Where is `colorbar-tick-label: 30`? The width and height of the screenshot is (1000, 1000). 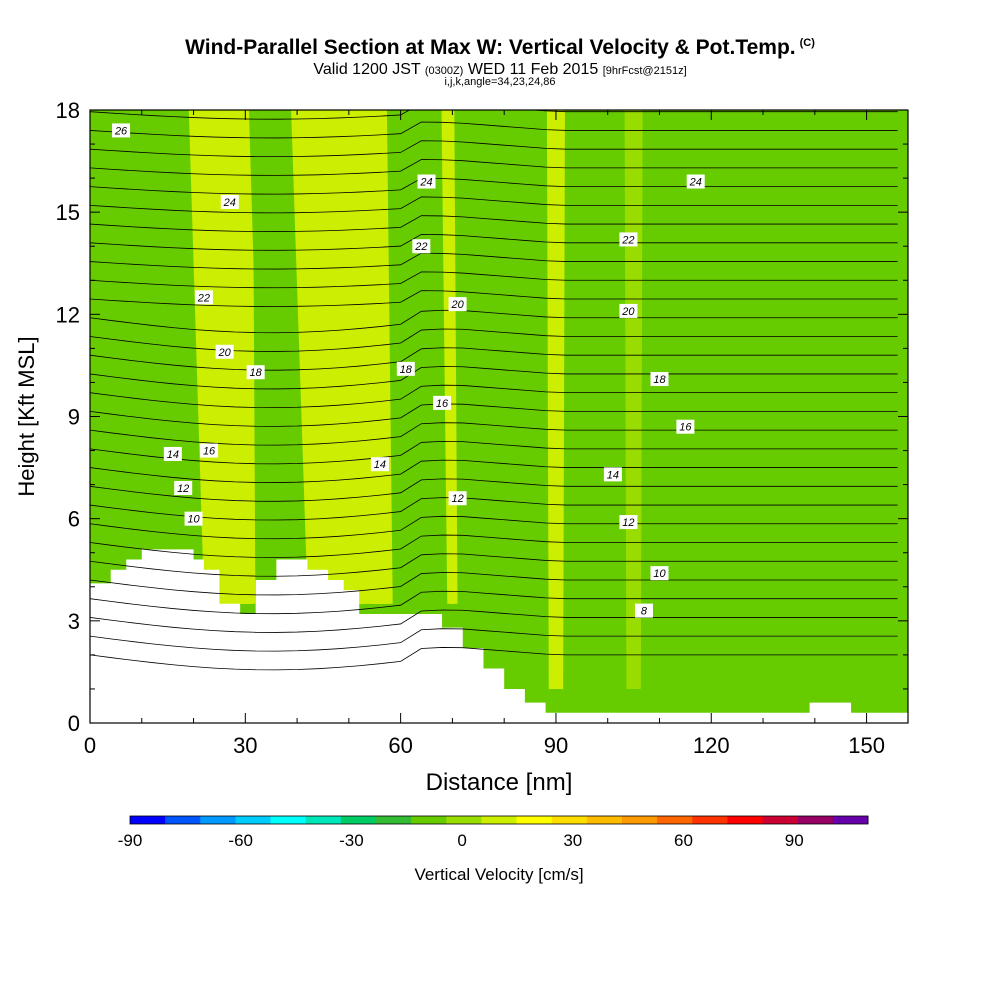
colorbar-tick-label: 30 is located at coordinates (572, 840).